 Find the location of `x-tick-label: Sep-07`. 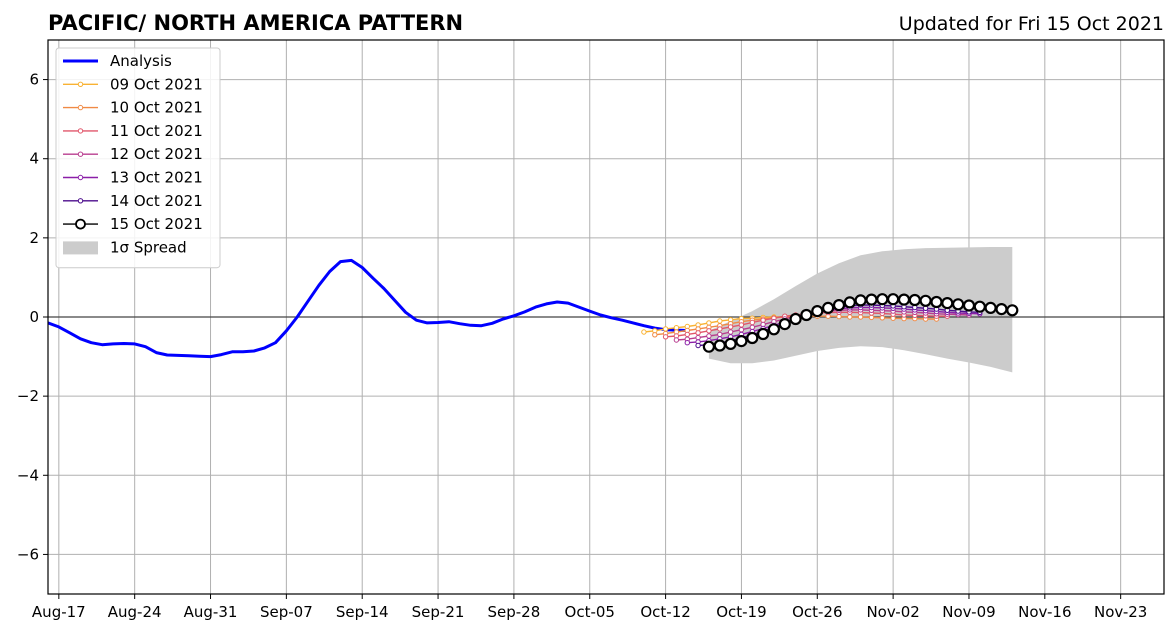

x-tick-label: Sep-07 is located at coordinates (286, 612).